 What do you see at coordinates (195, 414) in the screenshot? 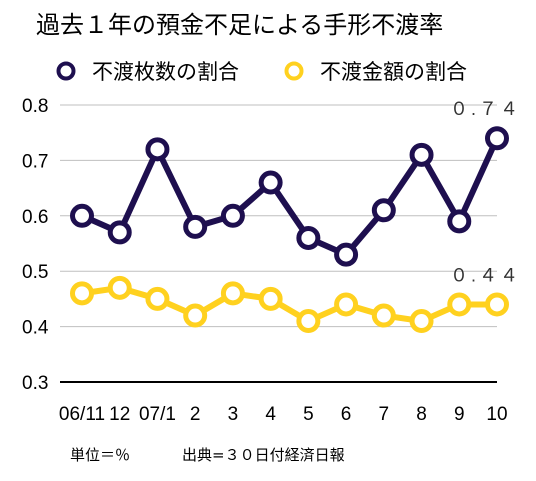
I see `x-tick-label: 2` at bounding box center [195, 414].